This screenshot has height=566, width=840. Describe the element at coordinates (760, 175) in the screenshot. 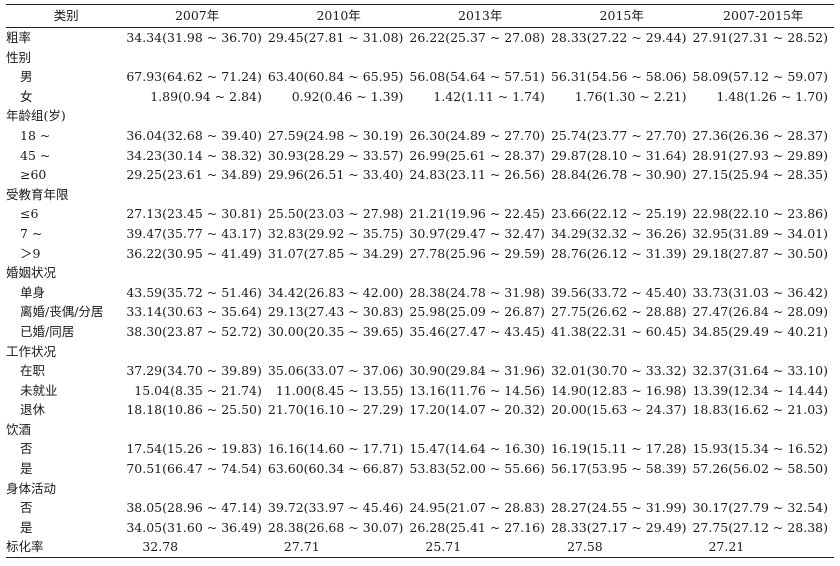

I see `value-cell: 27.15(25.94 ~ 28.35)` at that location.